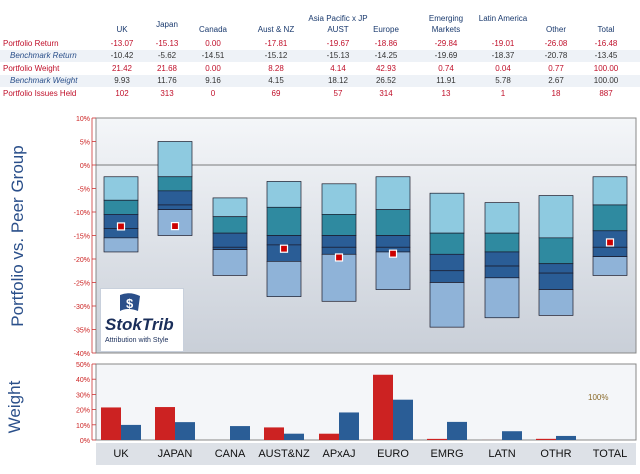  What do you see at coordinates (121, 454) in the screenshot?
I see `x-tick-label: UK` at bounding box center [121, 454].